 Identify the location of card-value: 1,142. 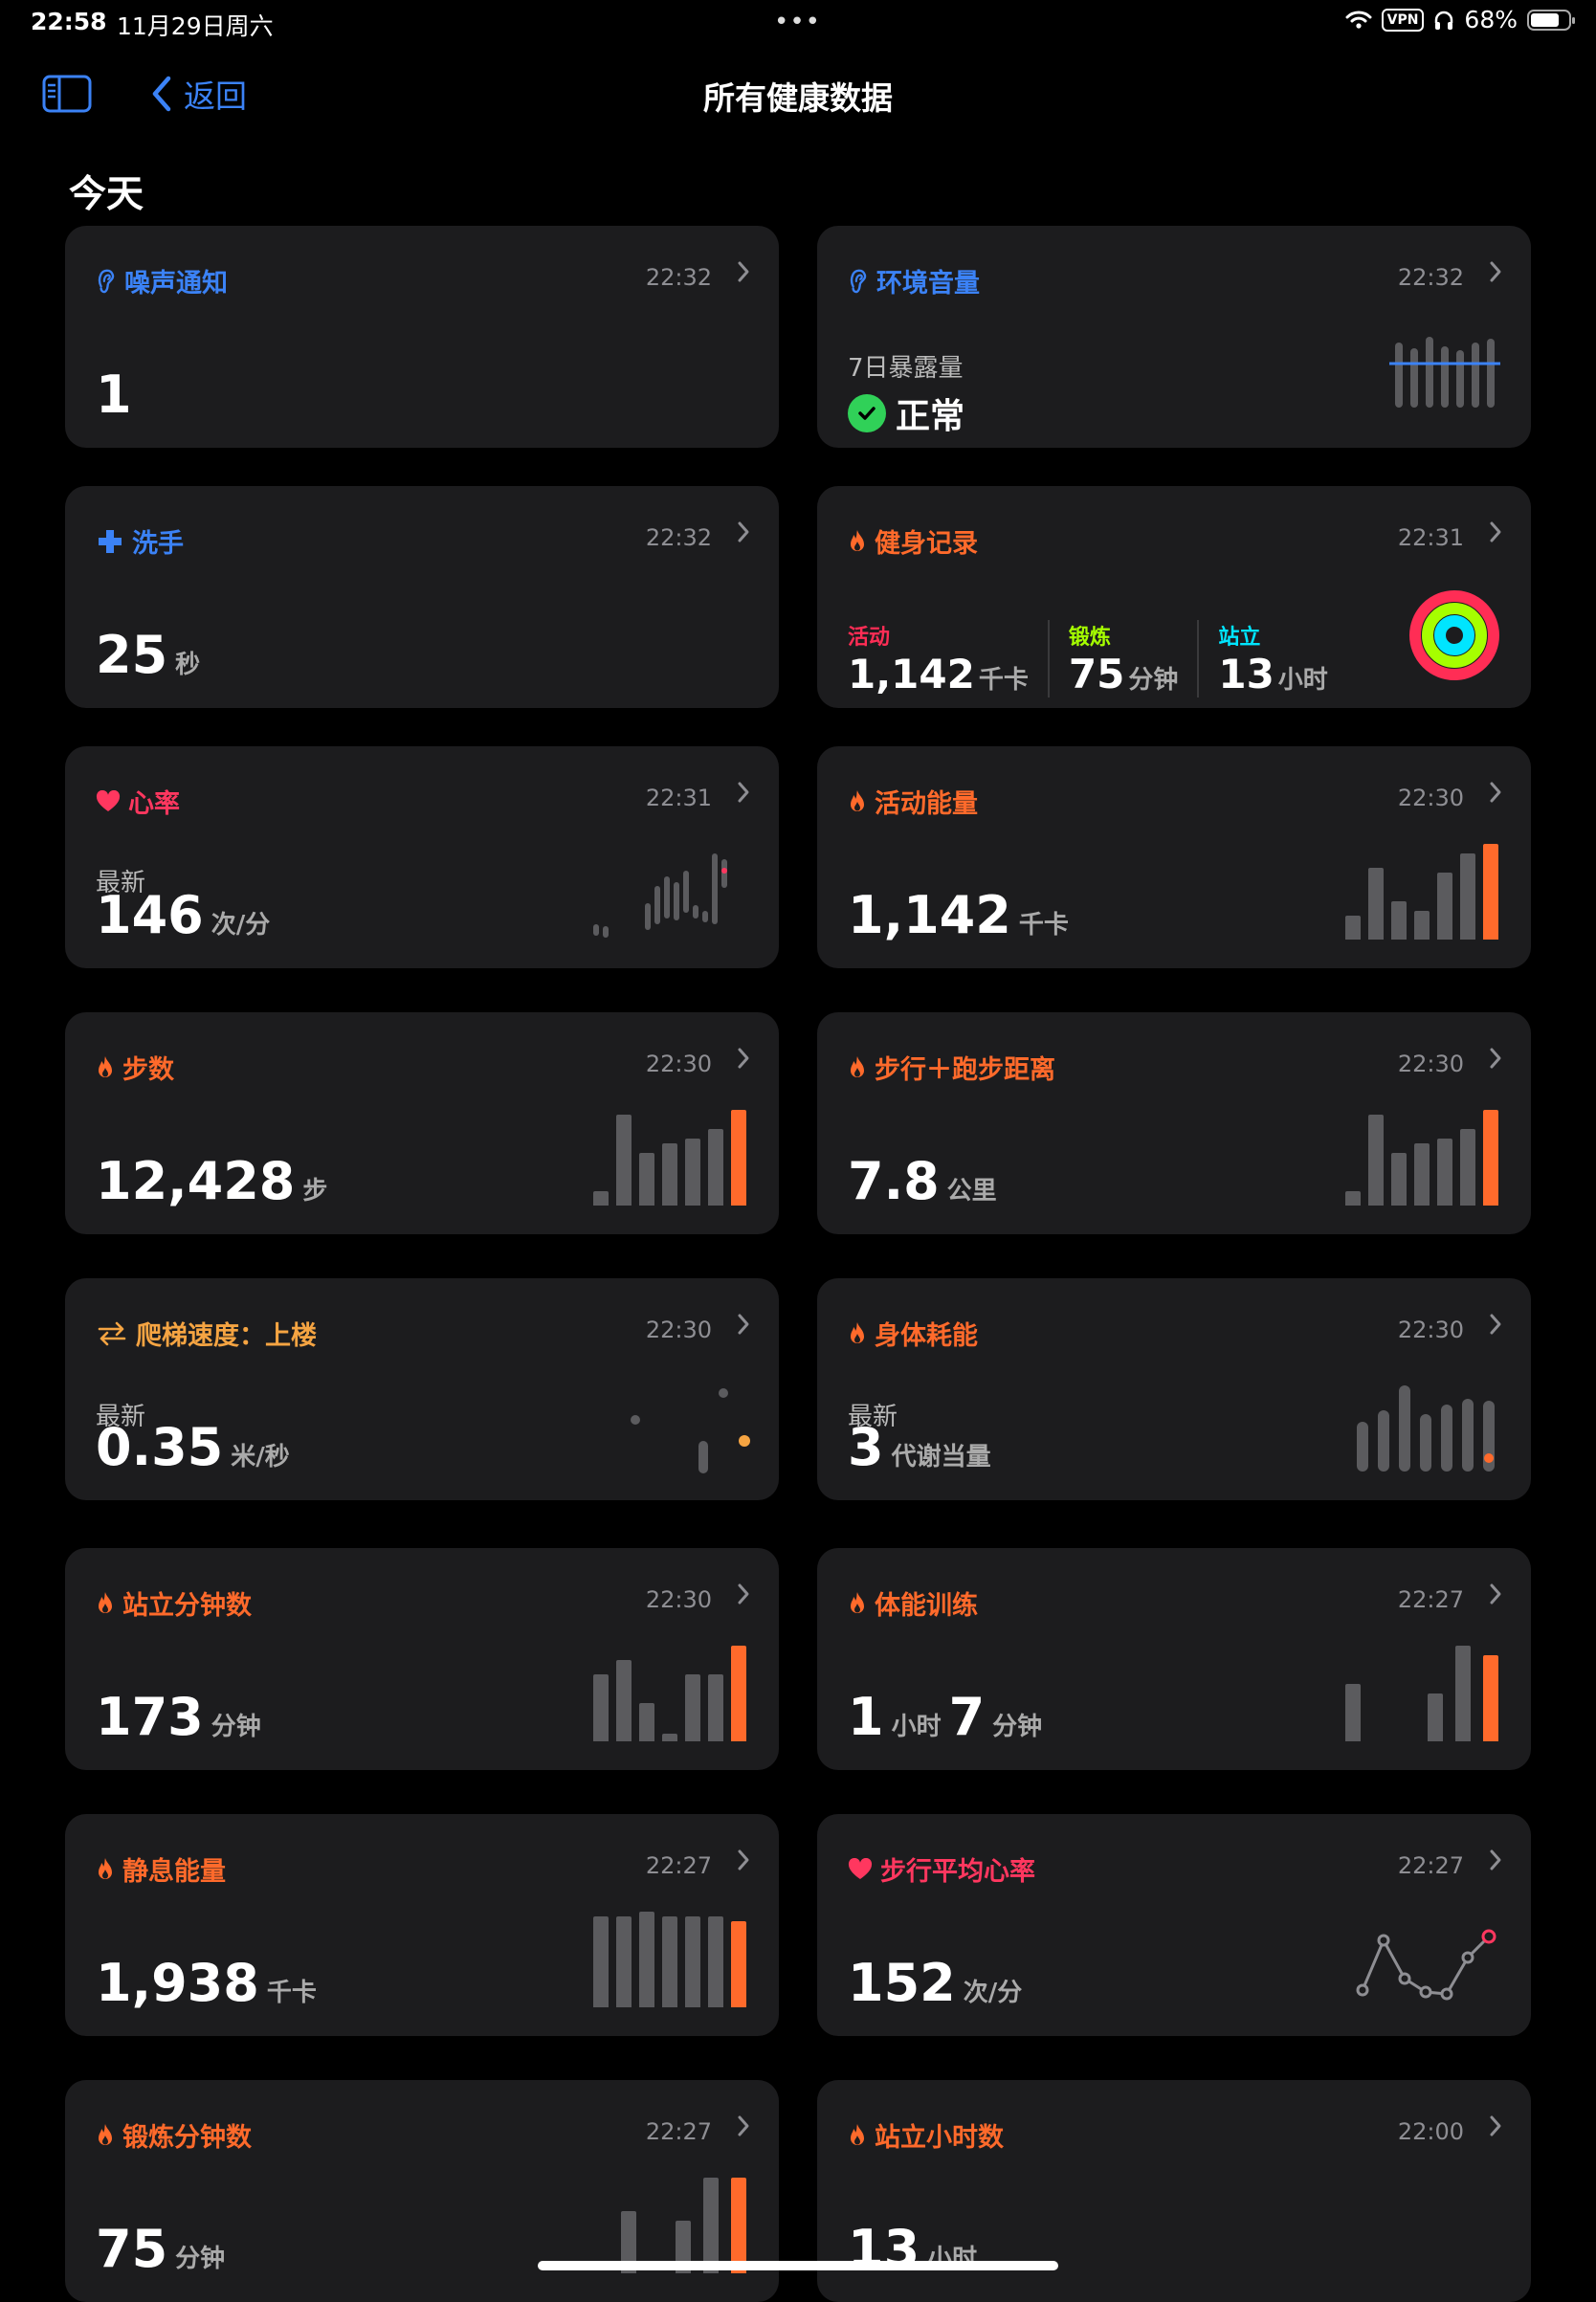
(930, 915).